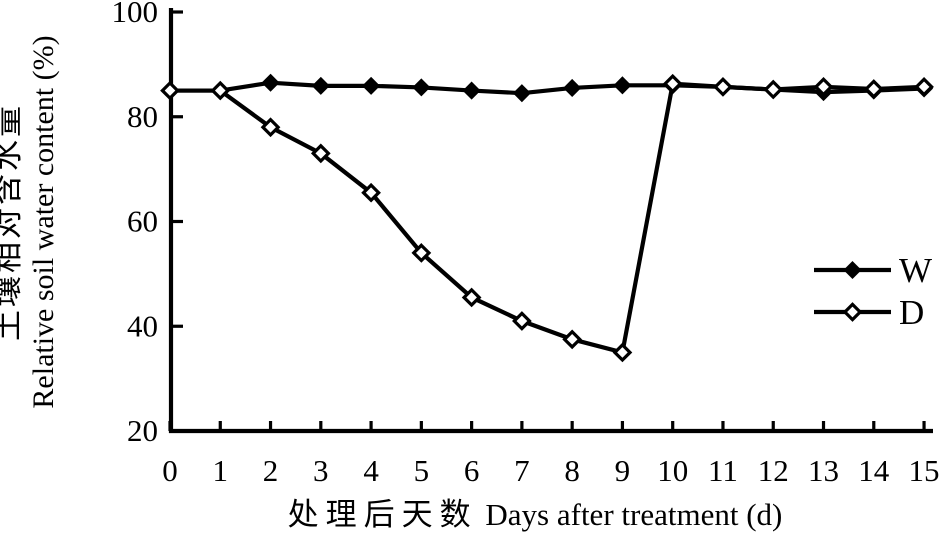 The image size is (942, 538). I want to click on x-tick-label: 8, so click(572, 470).